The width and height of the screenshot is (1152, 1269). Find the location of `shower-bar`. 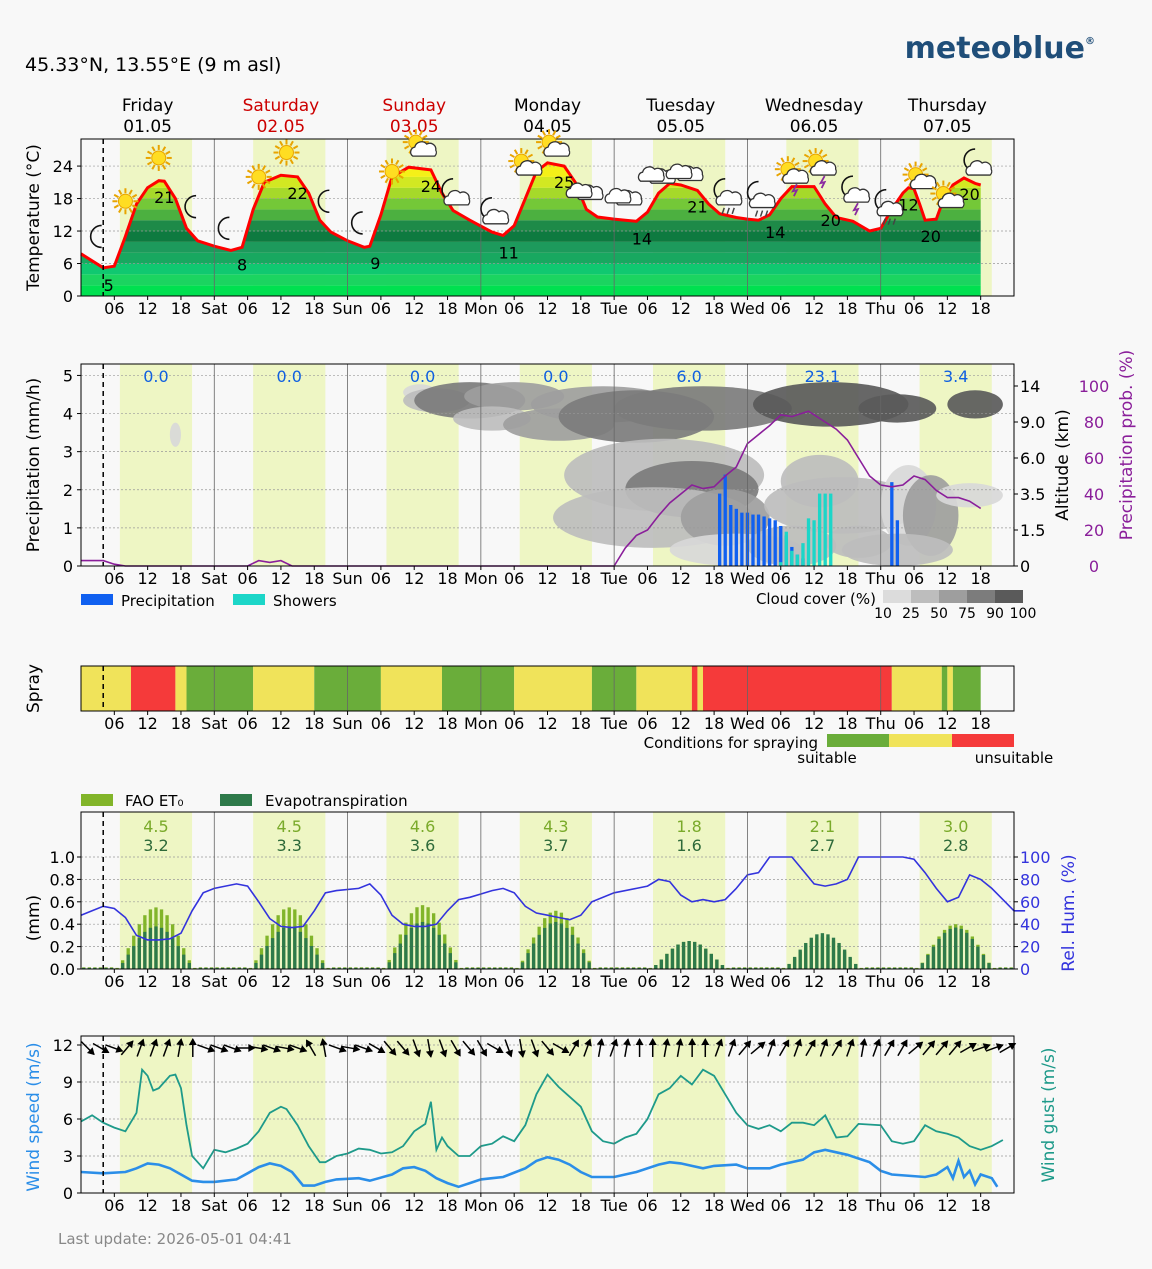

shower-bar is located at coordinates (808, 542).